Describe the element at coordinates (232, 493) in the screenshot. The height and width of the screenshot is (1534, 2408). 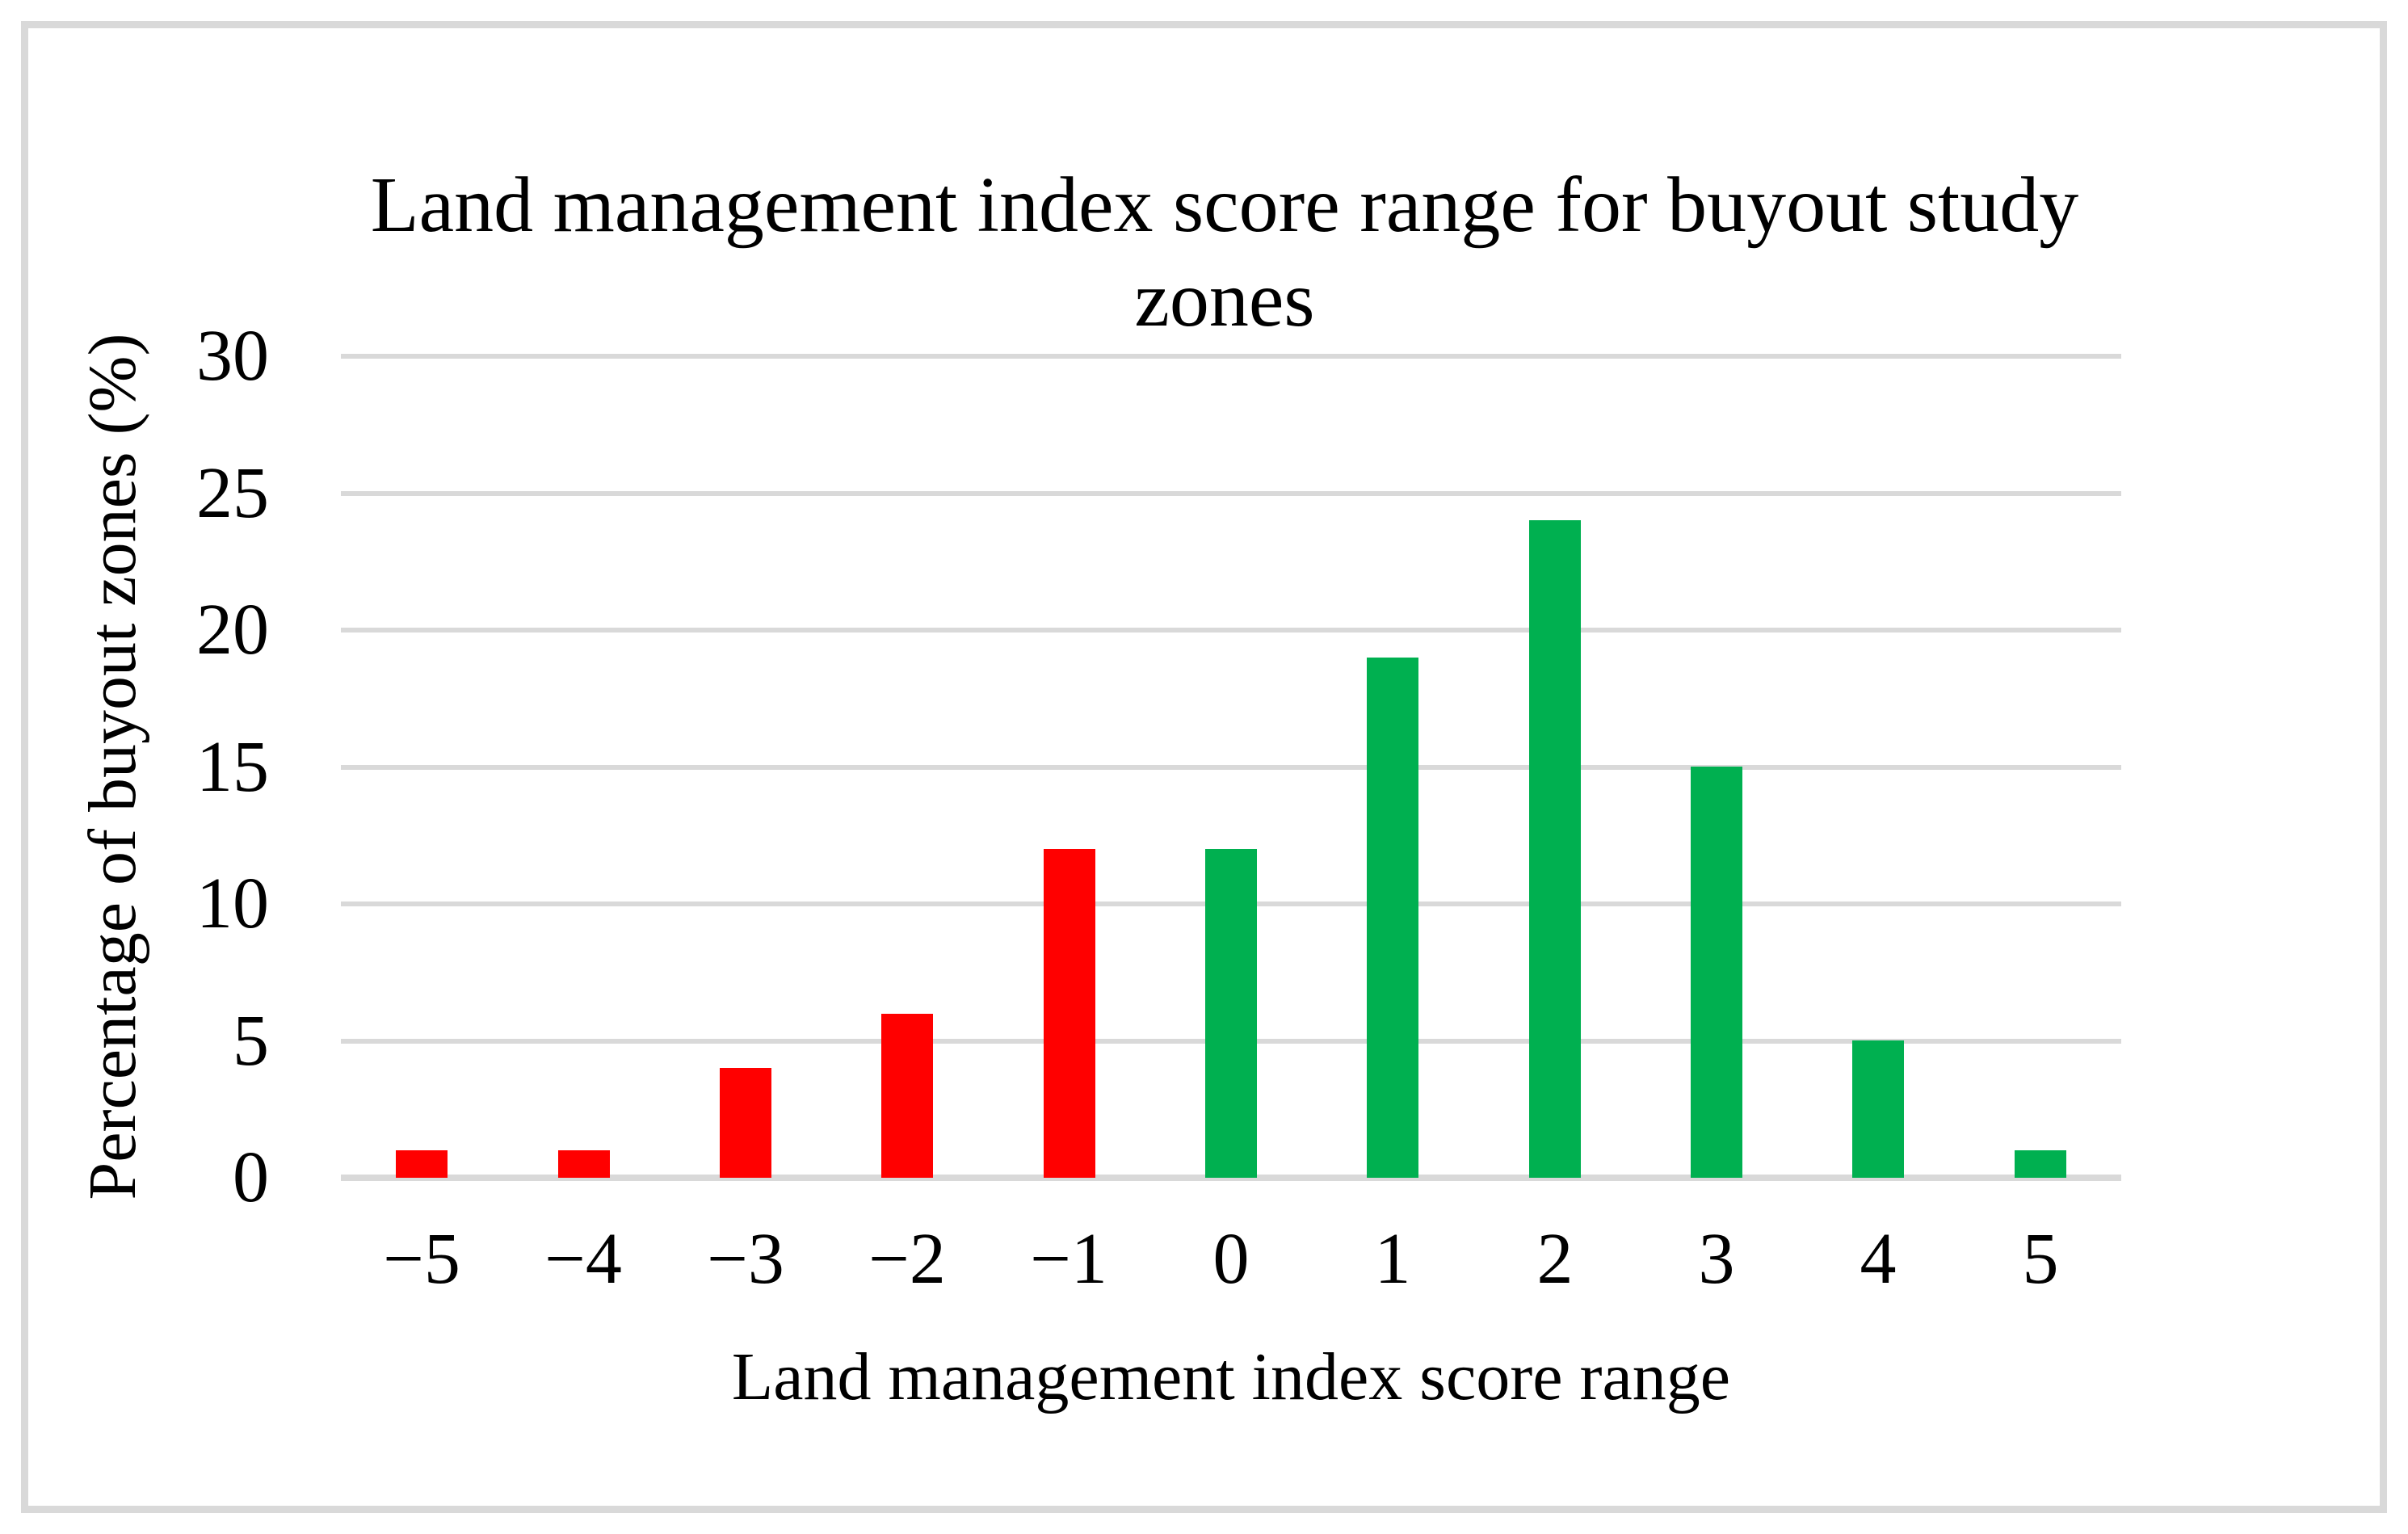
I see `y-tick-label: 25` at that location.